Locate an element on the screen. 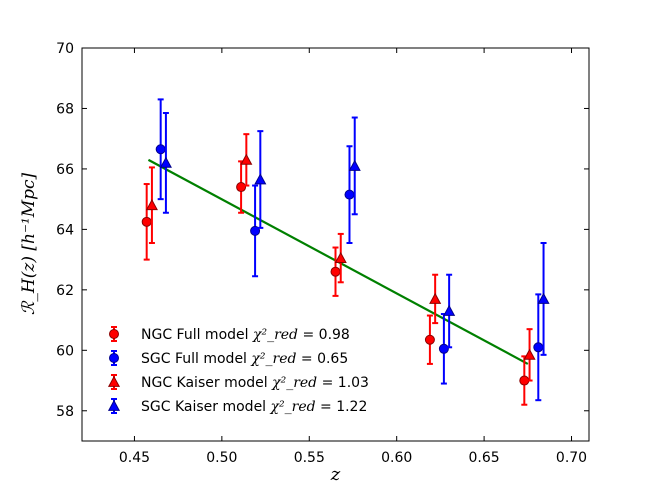 The height and width of the screenshot is (496, 654). y-tick-label: 60 is located at coordinates (65, 351).